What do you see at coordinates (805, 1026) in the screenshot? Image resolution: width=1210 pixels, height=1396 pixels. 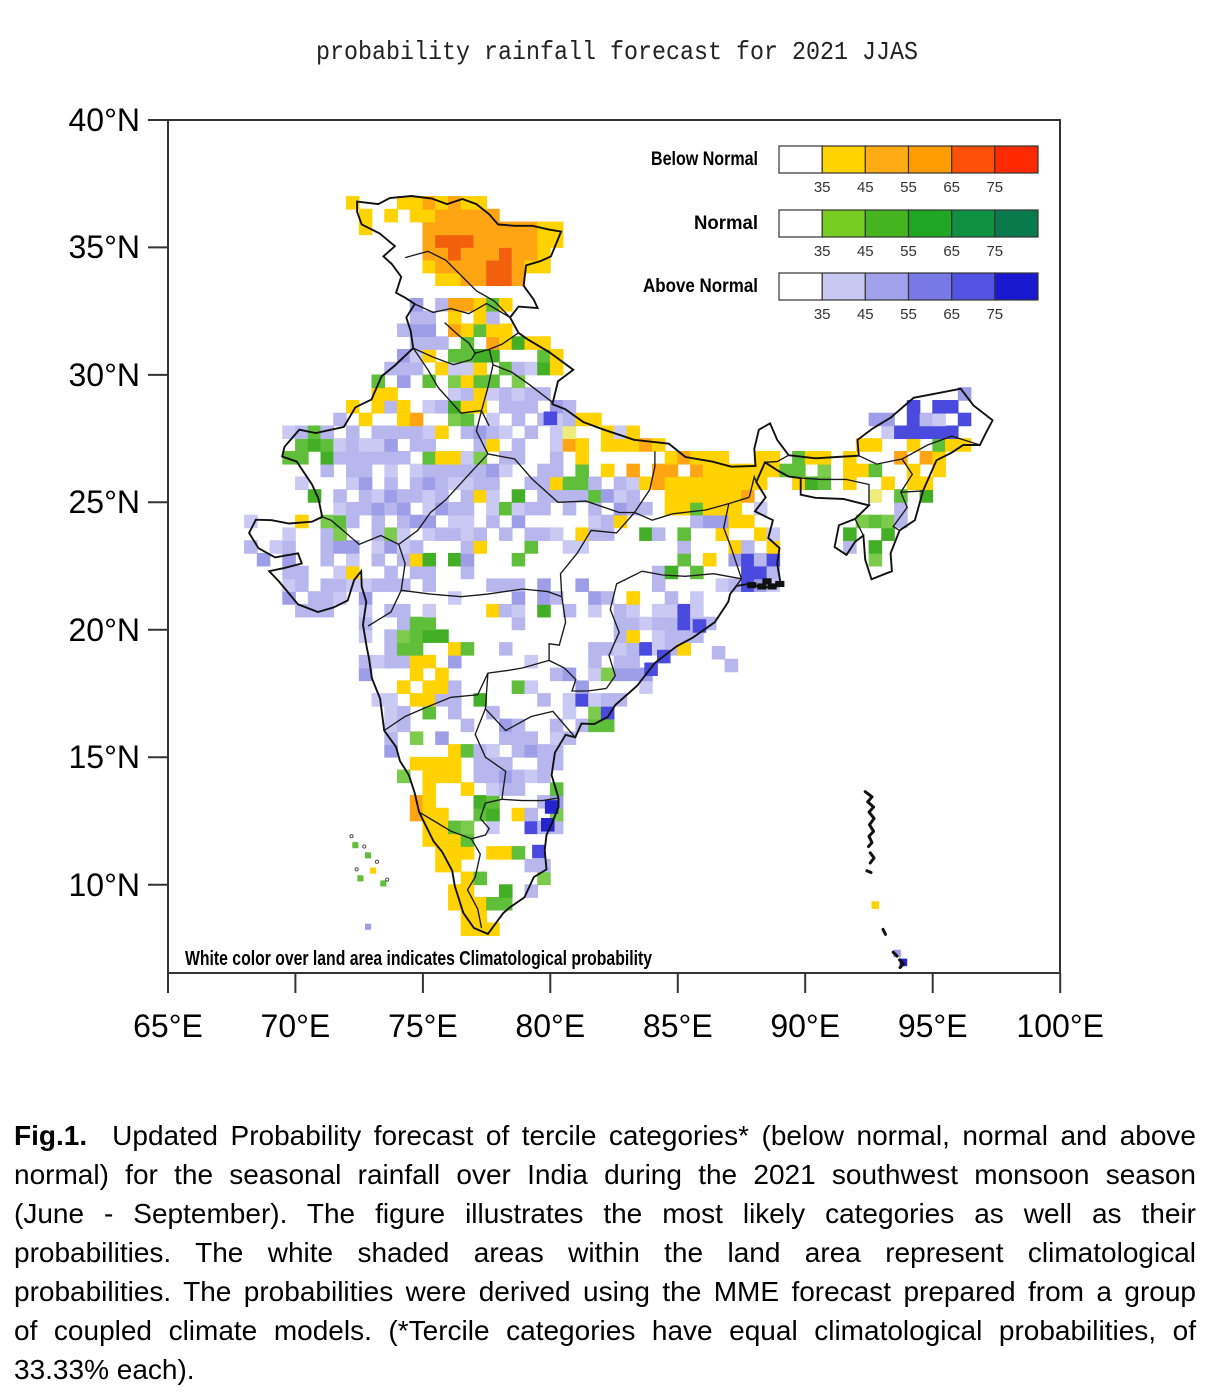 I see `svg-text: 90°E` at bounding box center [805, 1026].